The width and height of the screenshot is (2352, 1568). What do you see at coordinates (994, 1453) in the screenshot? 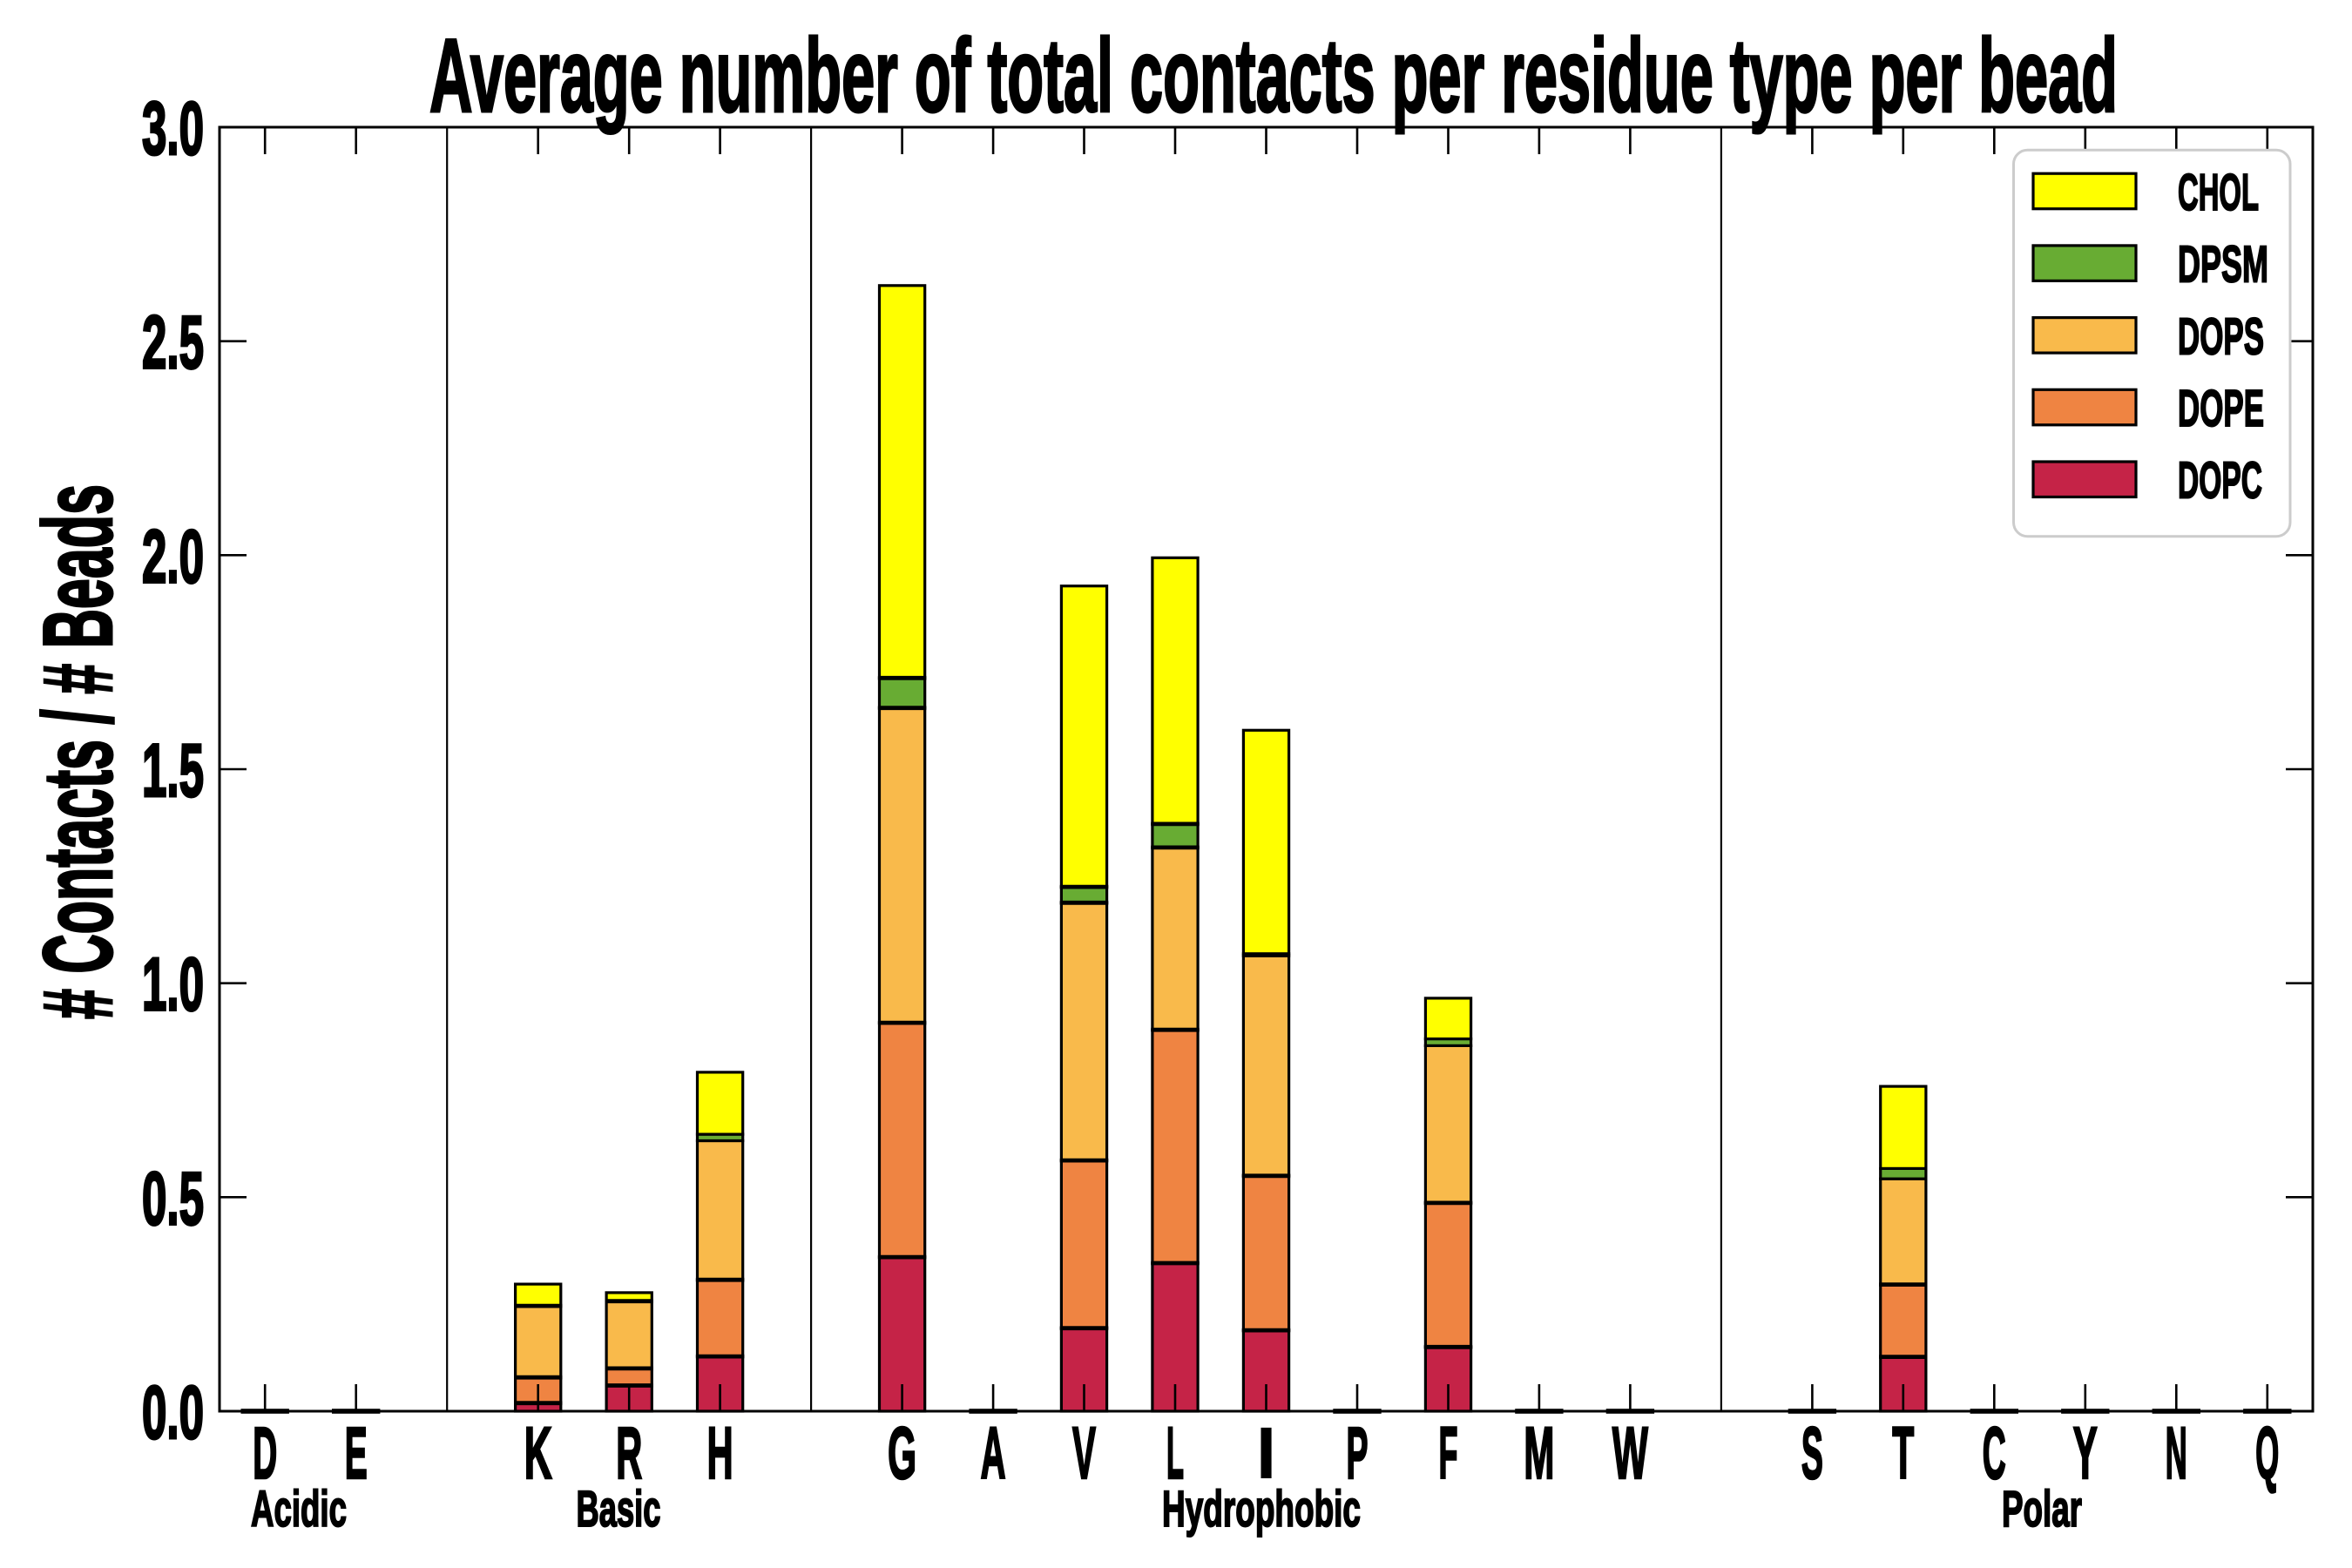
I see `svg-text: A` at bounding box center [994, 1453].